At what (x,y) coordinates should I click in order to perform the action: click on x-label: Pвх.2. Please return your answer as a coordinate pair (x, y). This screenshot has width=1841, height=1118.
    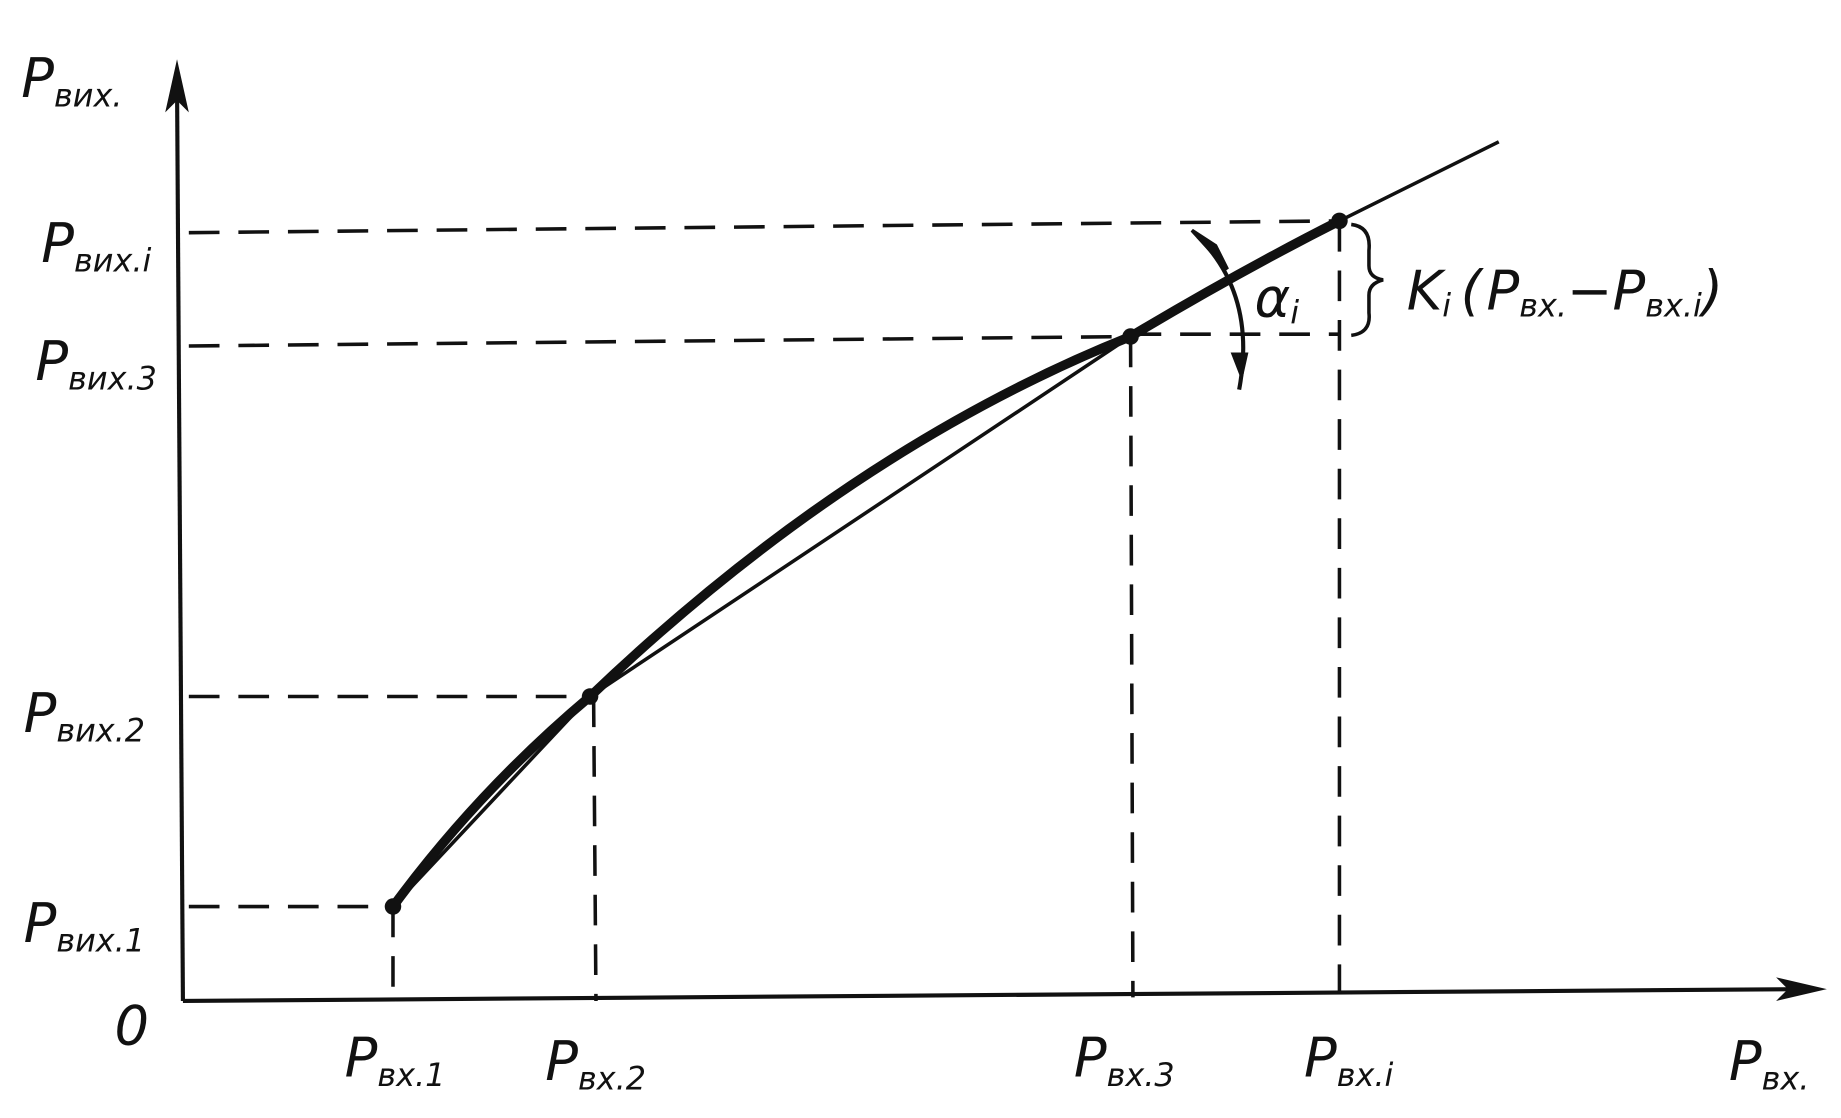
    Looking at the image, I should click on (595, 1063).